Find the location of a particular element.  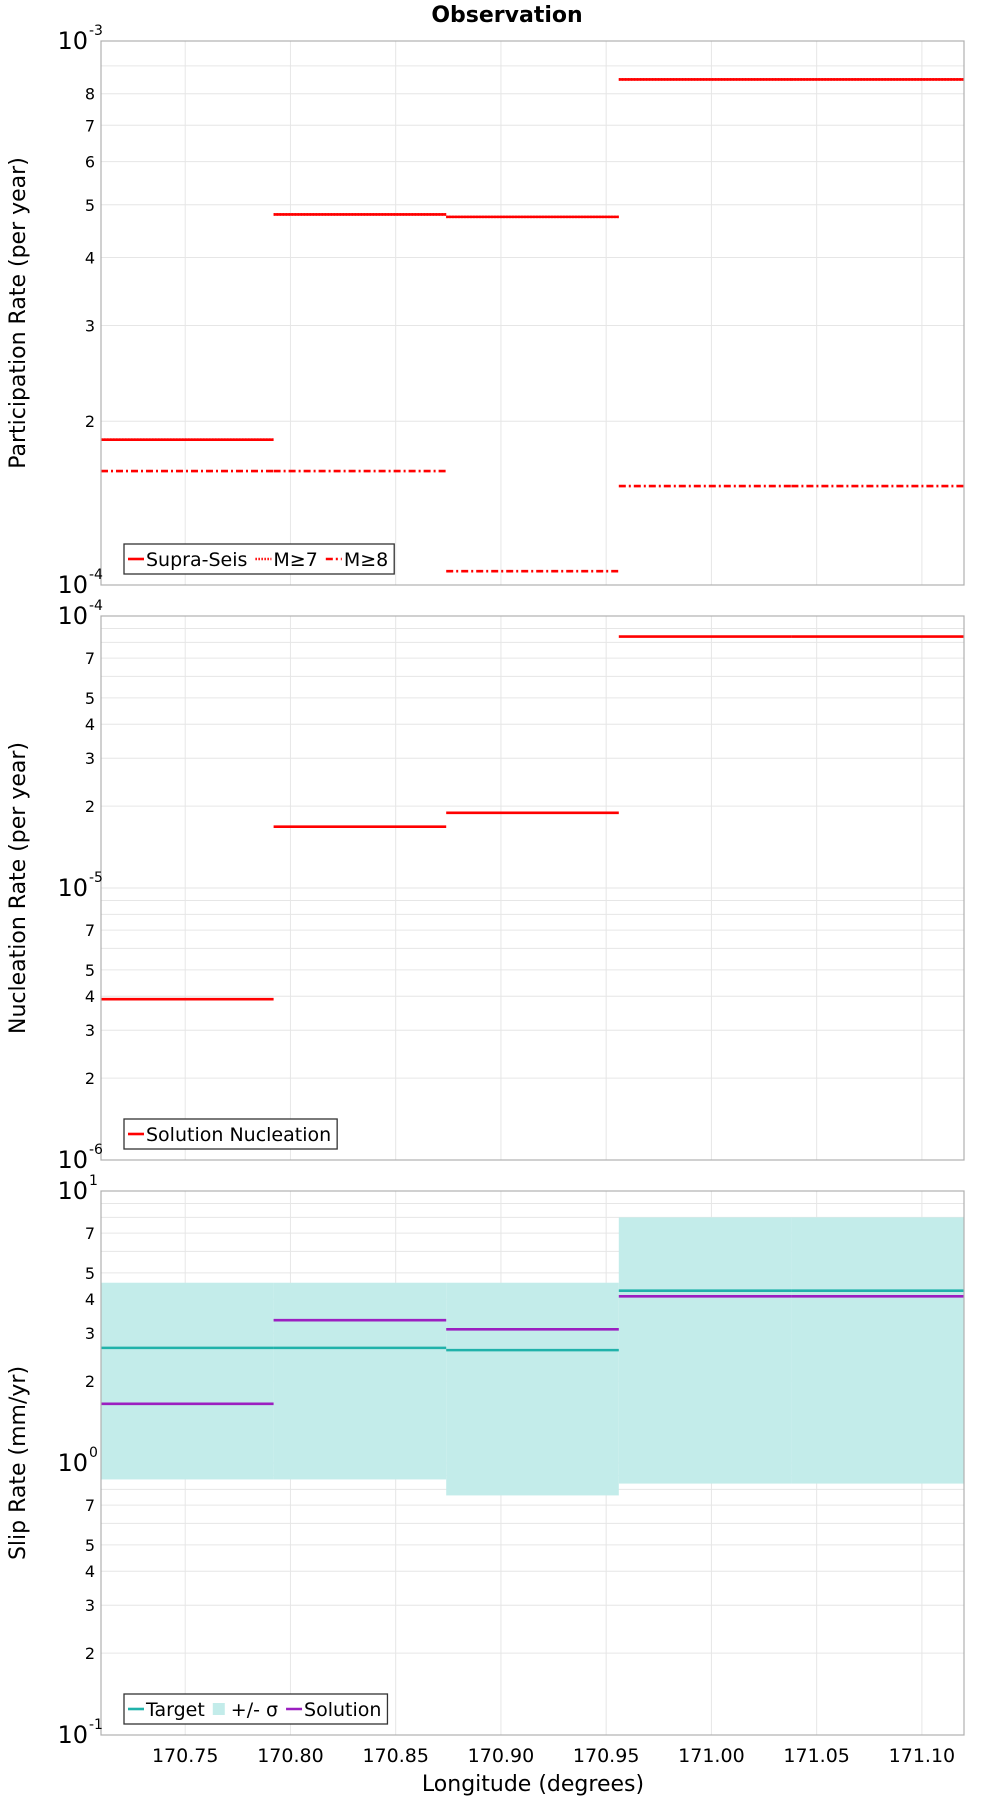

x-tick-label: 170.75 is located at coordinates (185, 1756).